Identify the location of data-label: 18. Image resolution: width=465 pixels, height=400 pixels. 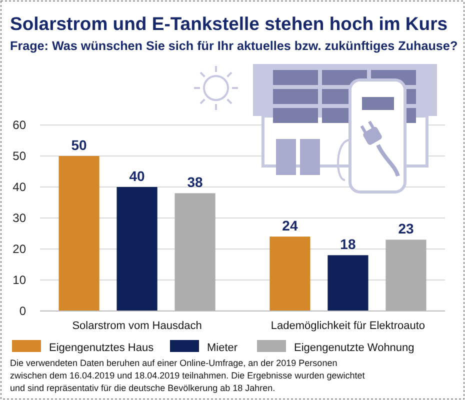
(348, 244).